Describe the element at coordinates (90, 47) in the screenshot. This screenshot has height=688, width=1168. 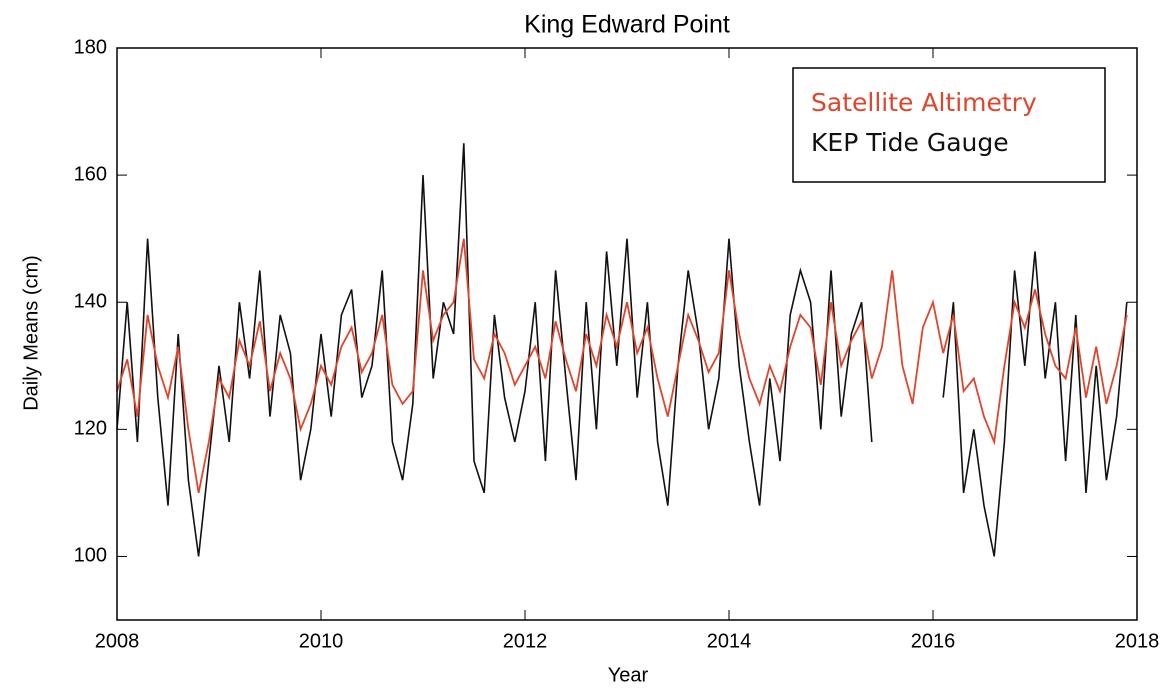
I see `y-tick-label: 180` at that location.